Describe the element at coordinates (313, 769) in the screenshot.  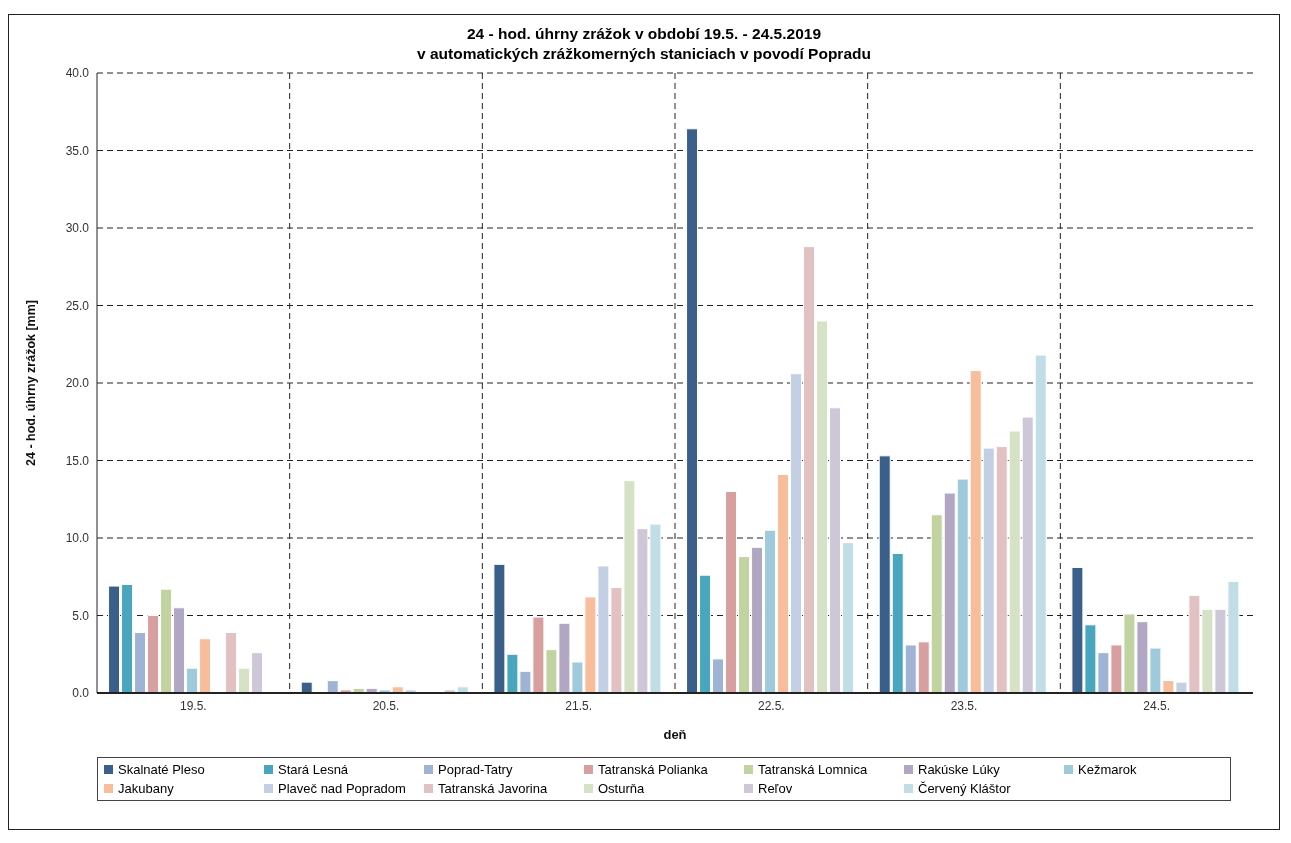
I see `legend-label: Stará Lesná` at that location.